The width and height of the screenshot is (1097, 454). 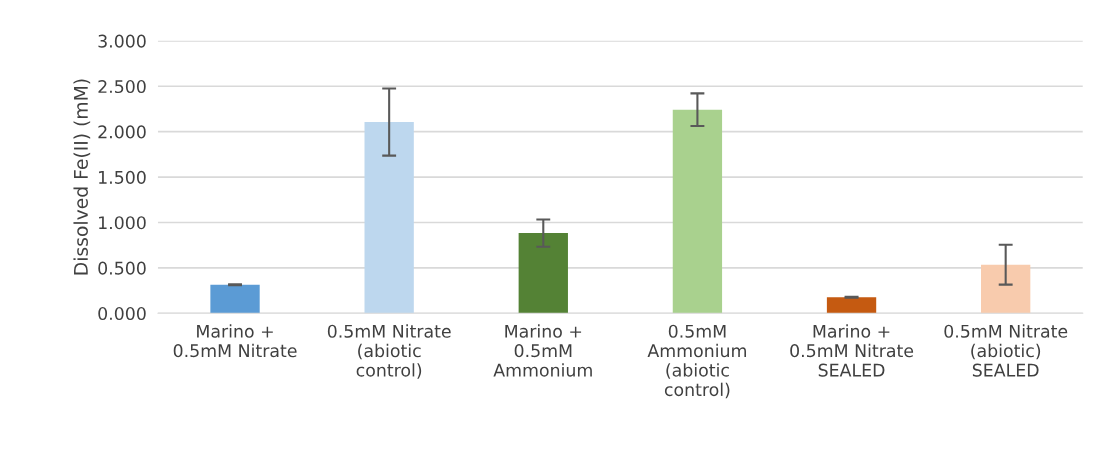 What do you see at coordinates (1006, 350) in the screenshot?
I see `x-tick-label: 0.5mM Nitrate (abiotic) SEALED` at bounding box center [1006, 350].